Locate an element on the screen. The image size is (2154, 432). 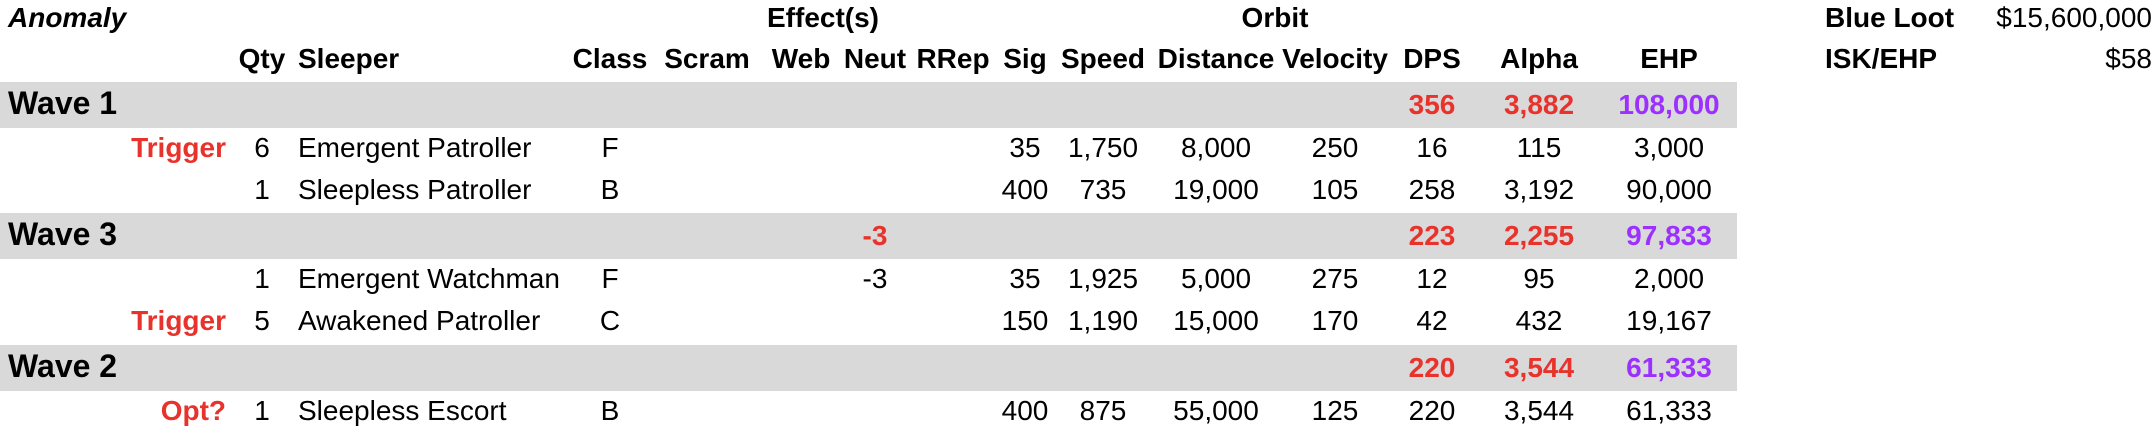
wave-1-band is located at coordinates (868, 105).